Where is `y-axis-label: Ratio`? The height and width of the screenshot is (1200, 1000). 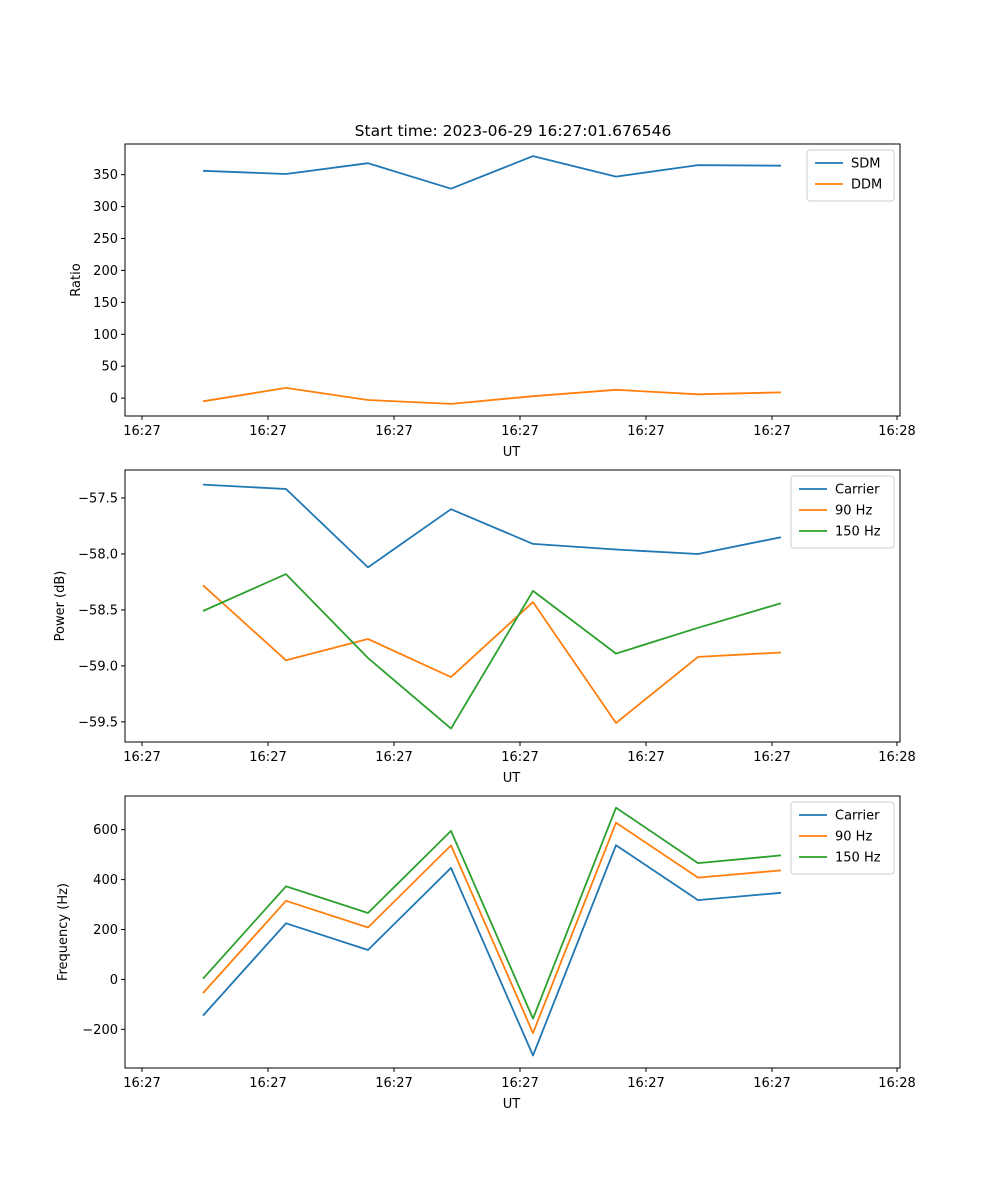 y-axis-label: Ratio is located at coordinates (76, 279).